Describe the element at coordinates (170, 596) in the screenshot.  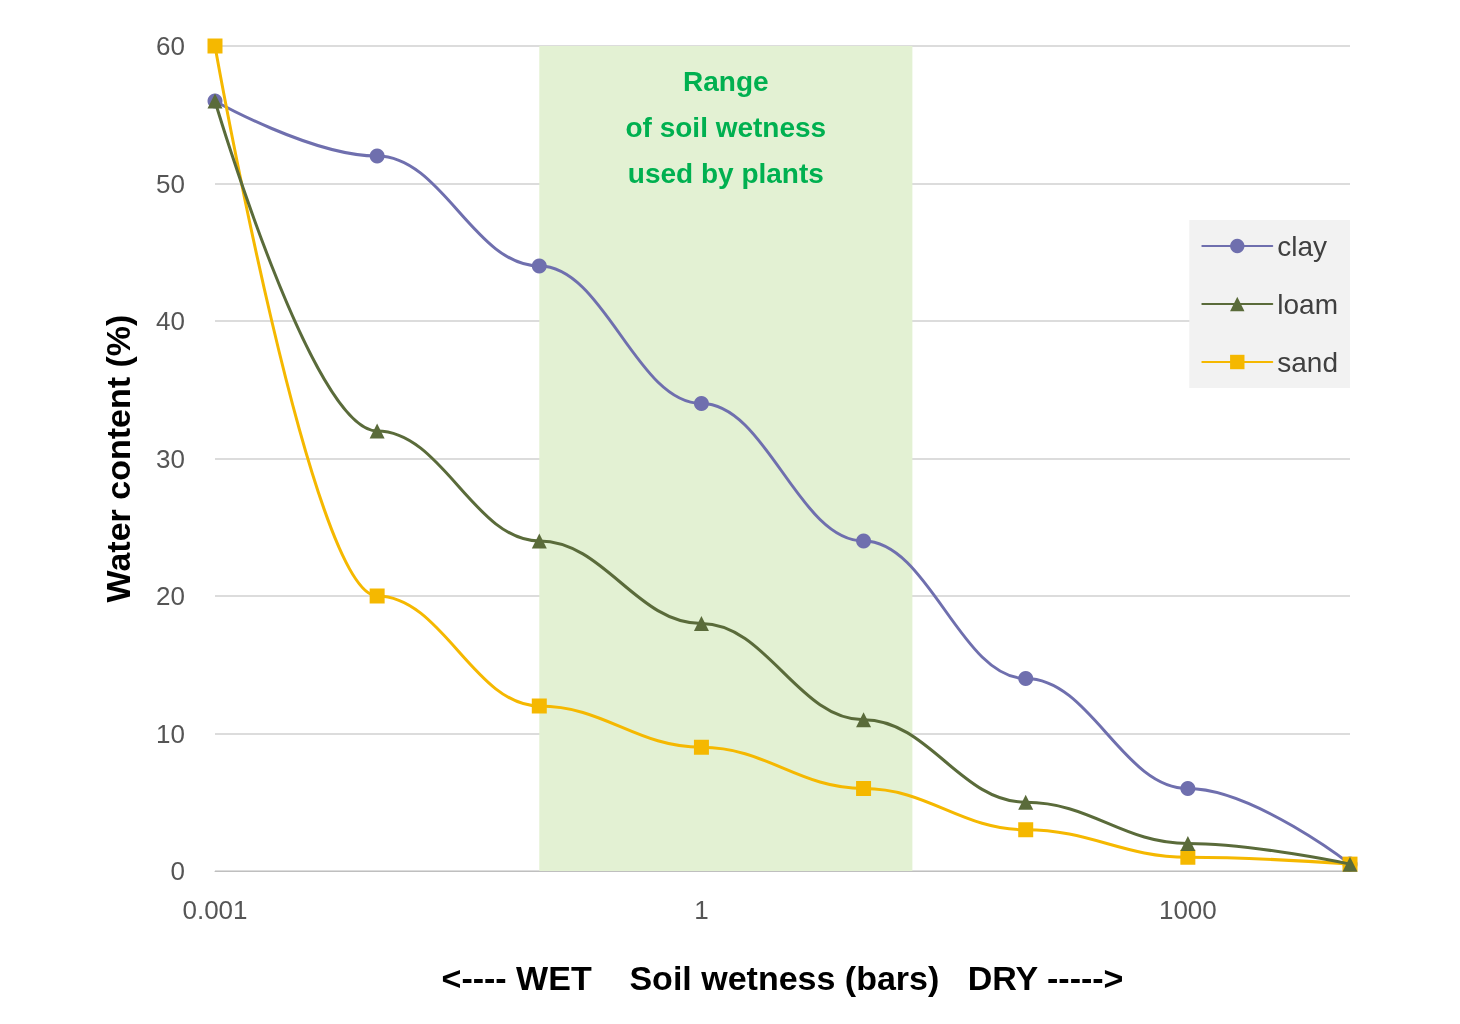
I see `y-tick-label: 20` at that location.